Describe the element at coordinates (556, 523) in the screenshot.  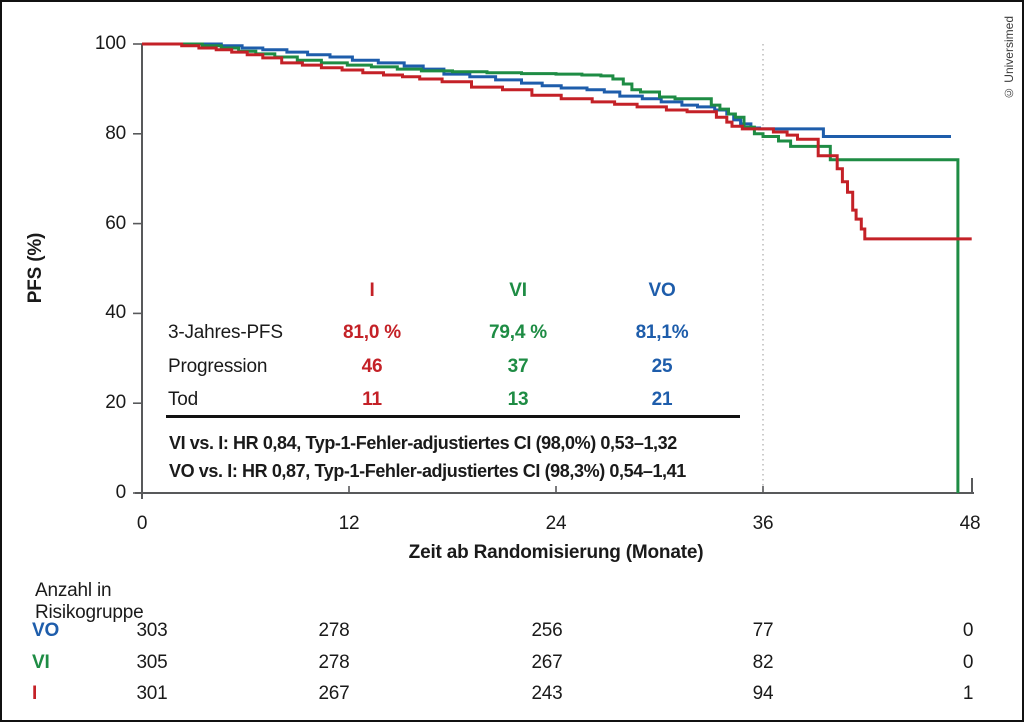
I see `x-tick-label: 24` at that location.